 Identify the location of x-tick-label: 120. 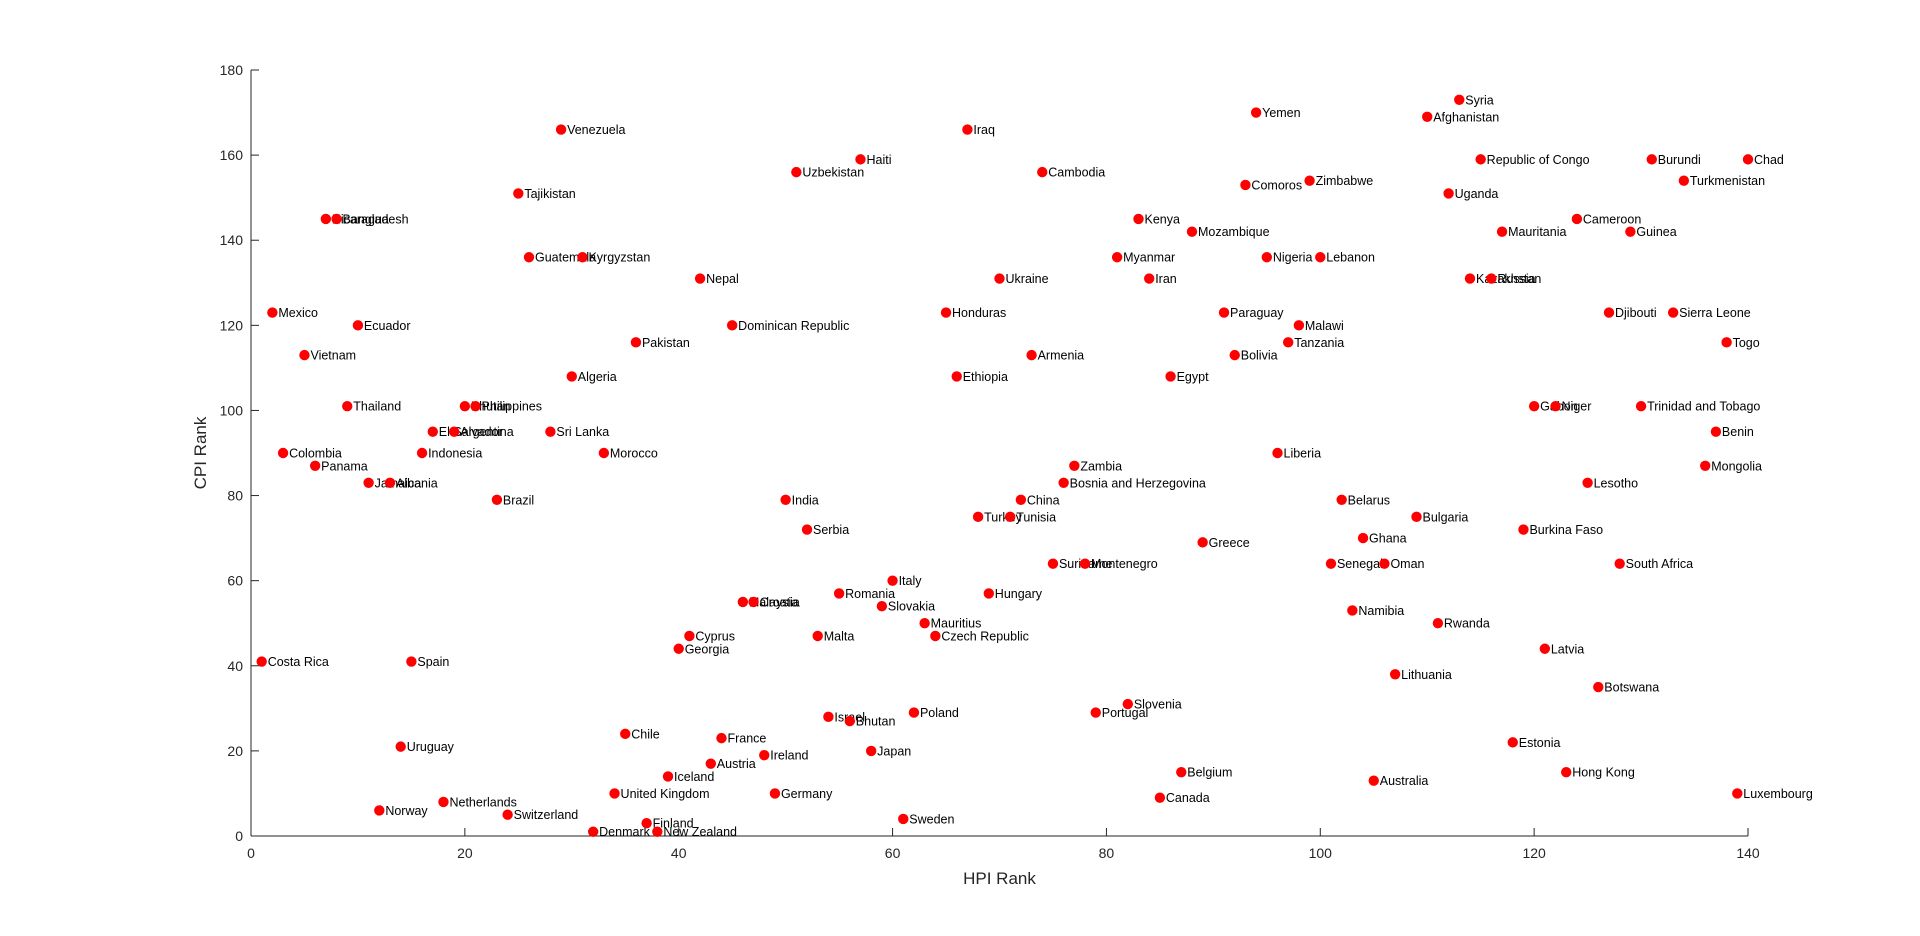
(1534, 853).